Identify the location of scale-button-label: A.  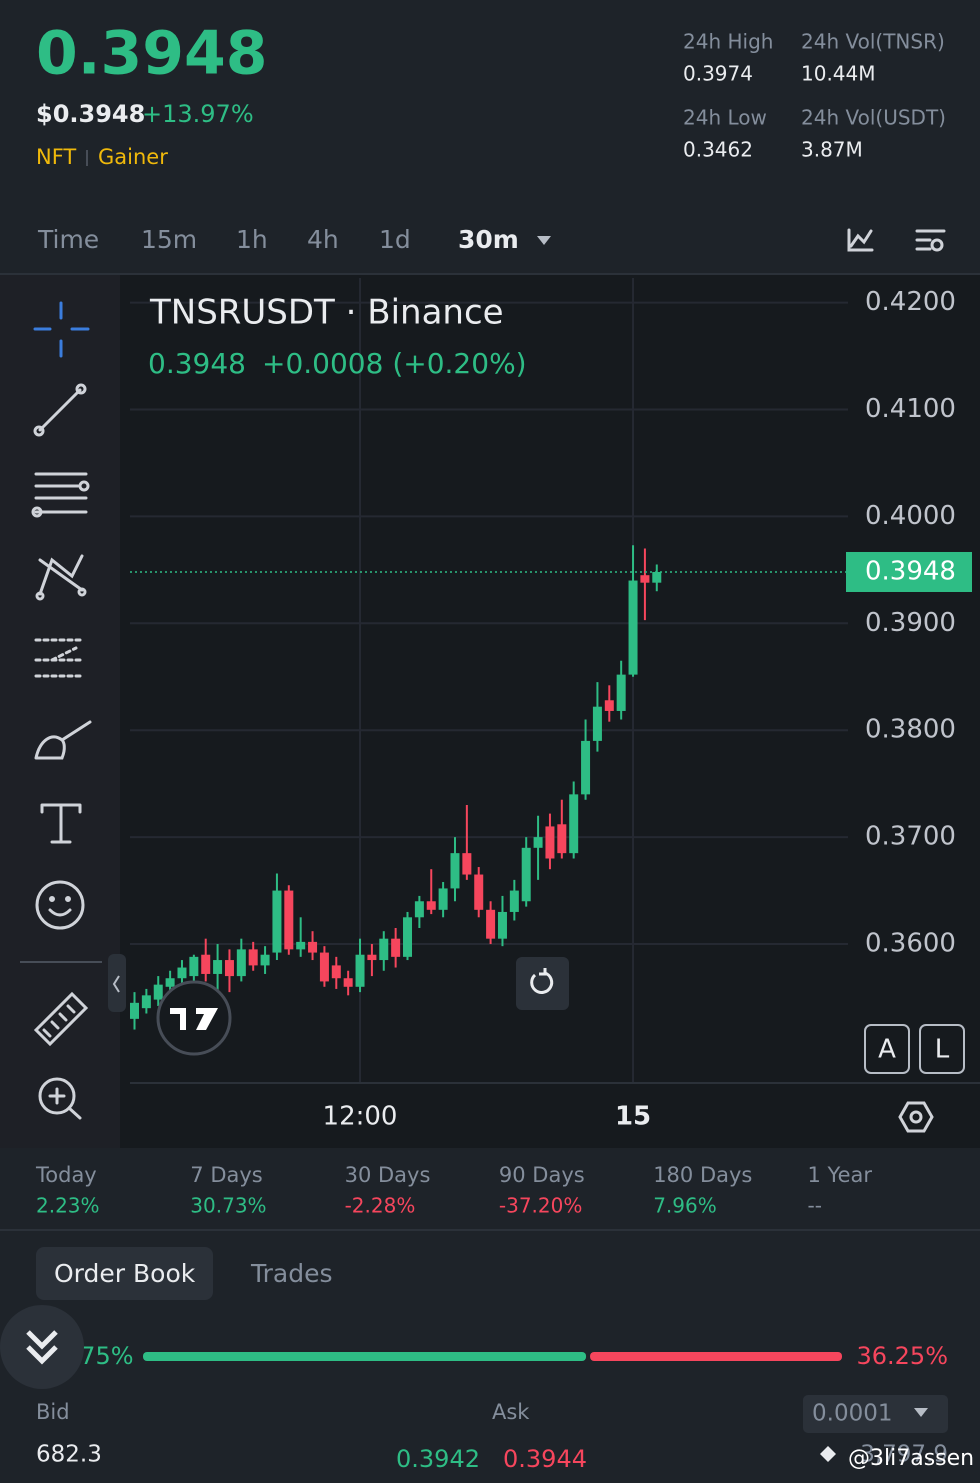
(887, 1050).